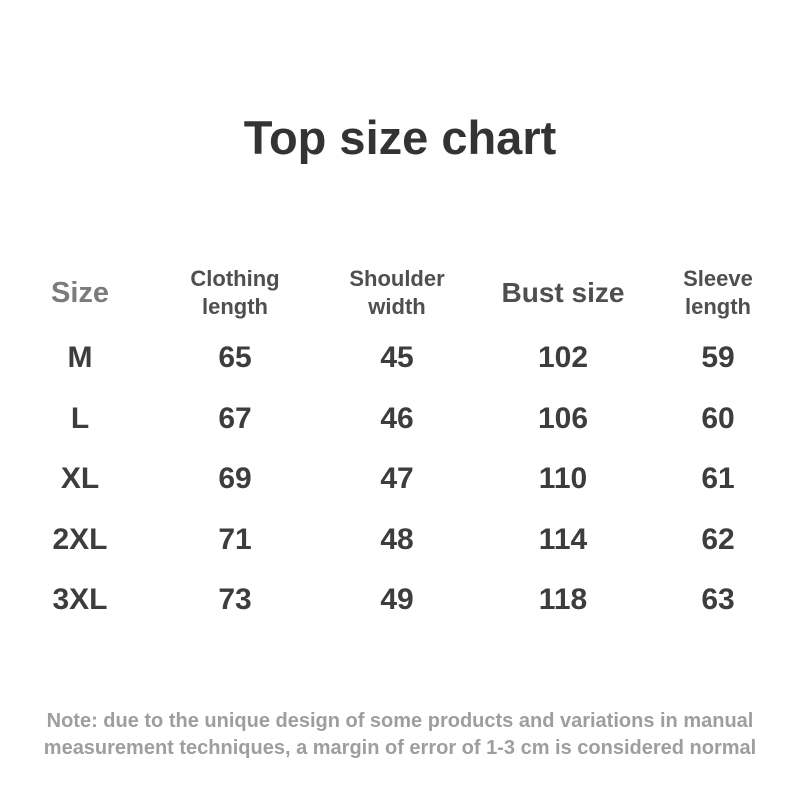 This screenshot has width=800, height=800. What do you see at coordinates (718, 600) in the screenshot?
I see `cell-sleeve-length: 63` at bounding box center [718, 600].